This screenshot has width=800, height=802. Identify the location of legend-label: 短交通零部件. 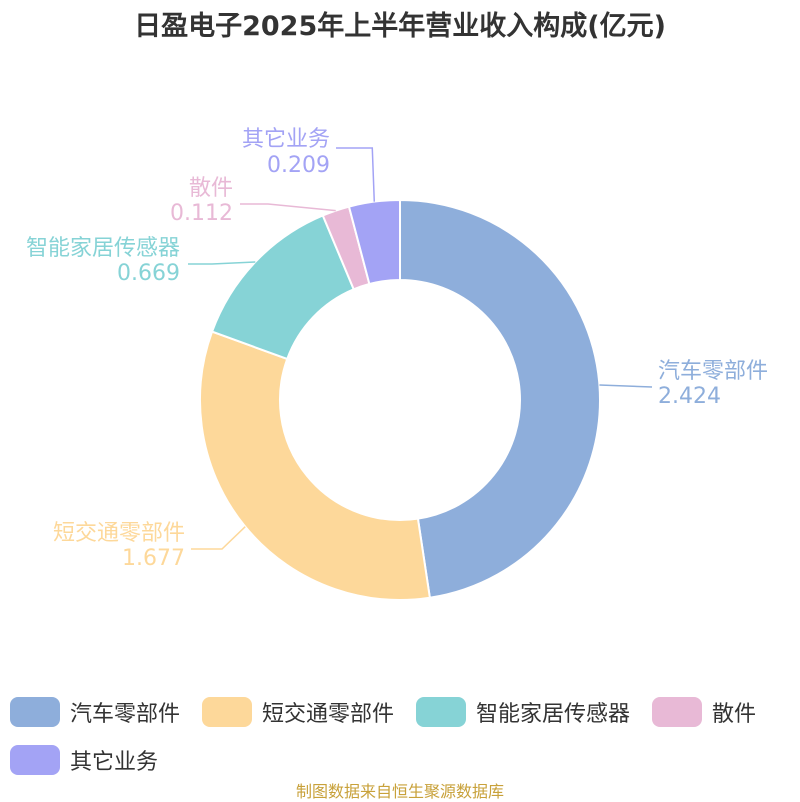
(328, 714).